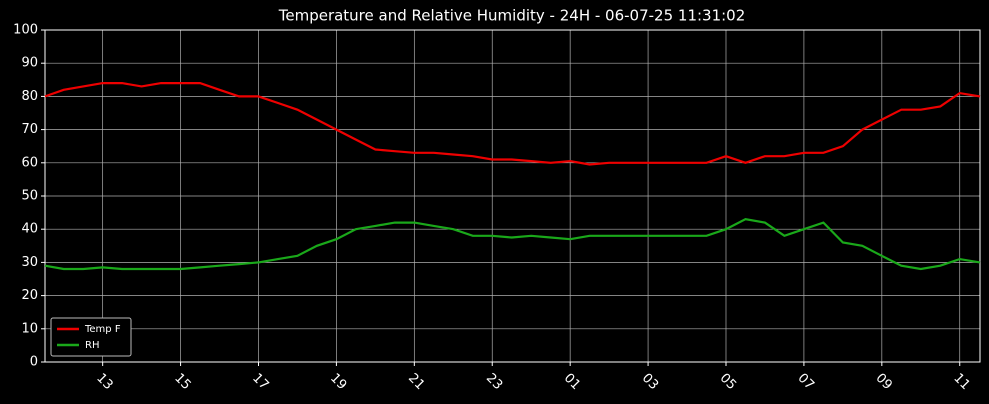 This screenshot has height=404, width=989. What do you see at coordinates (34, 362) in the screenshot?
I see `y-tick-label: 0` at bounding box center [34, 362].